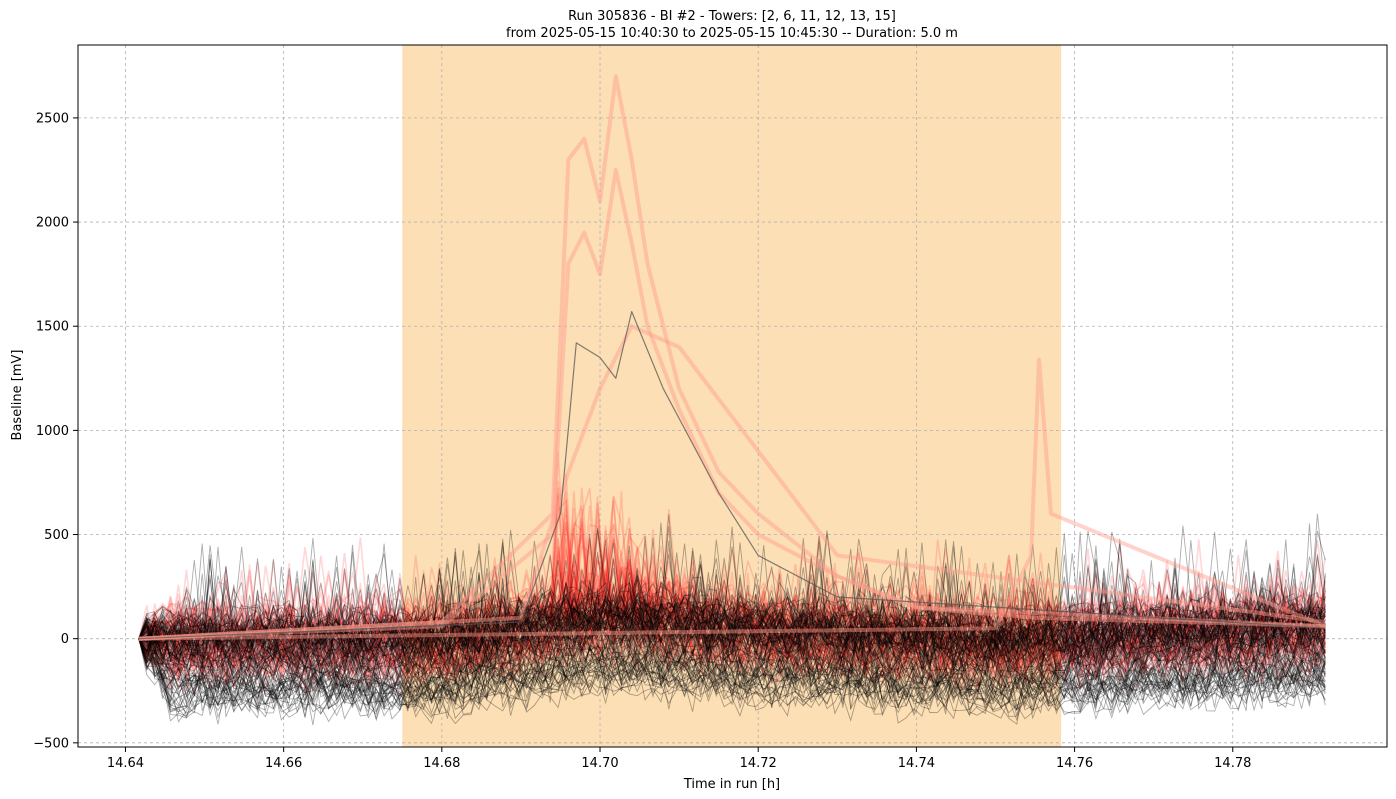  Describe the element at coordinates (52, 118) in the screenshot. I see `y-tick-label: 2500` at that location.